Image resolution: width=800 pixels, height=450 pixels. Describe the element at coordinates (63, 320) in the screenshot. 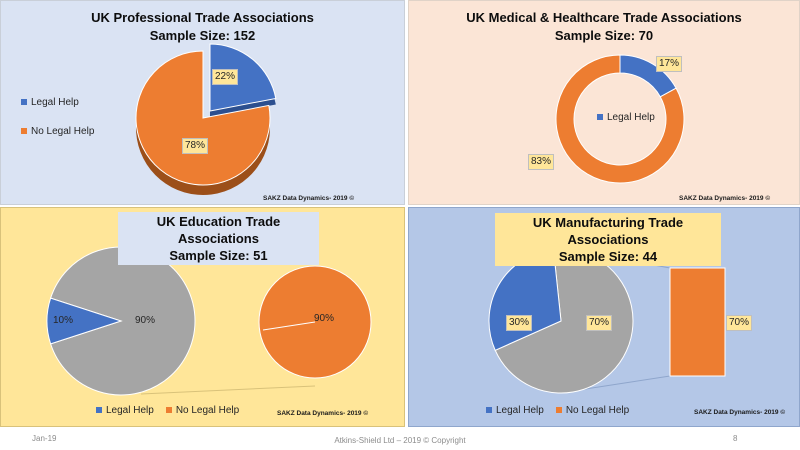

I see `data-label-legal-help: 10%` at that location.